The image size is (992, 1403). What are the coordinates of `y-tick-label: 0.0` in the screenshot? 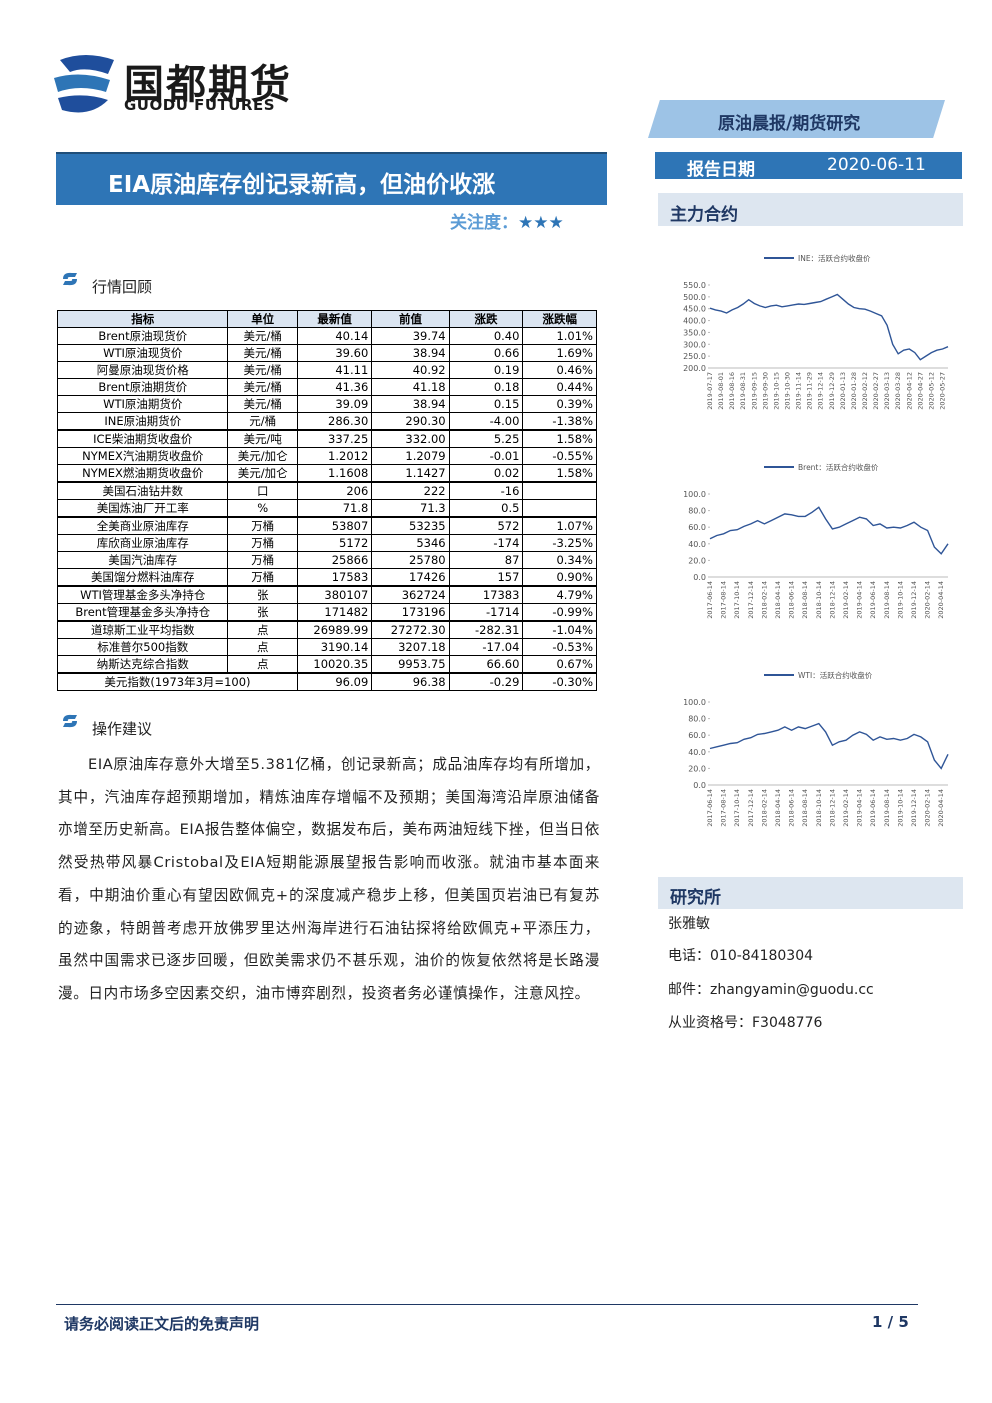 It's located at (699, 785).